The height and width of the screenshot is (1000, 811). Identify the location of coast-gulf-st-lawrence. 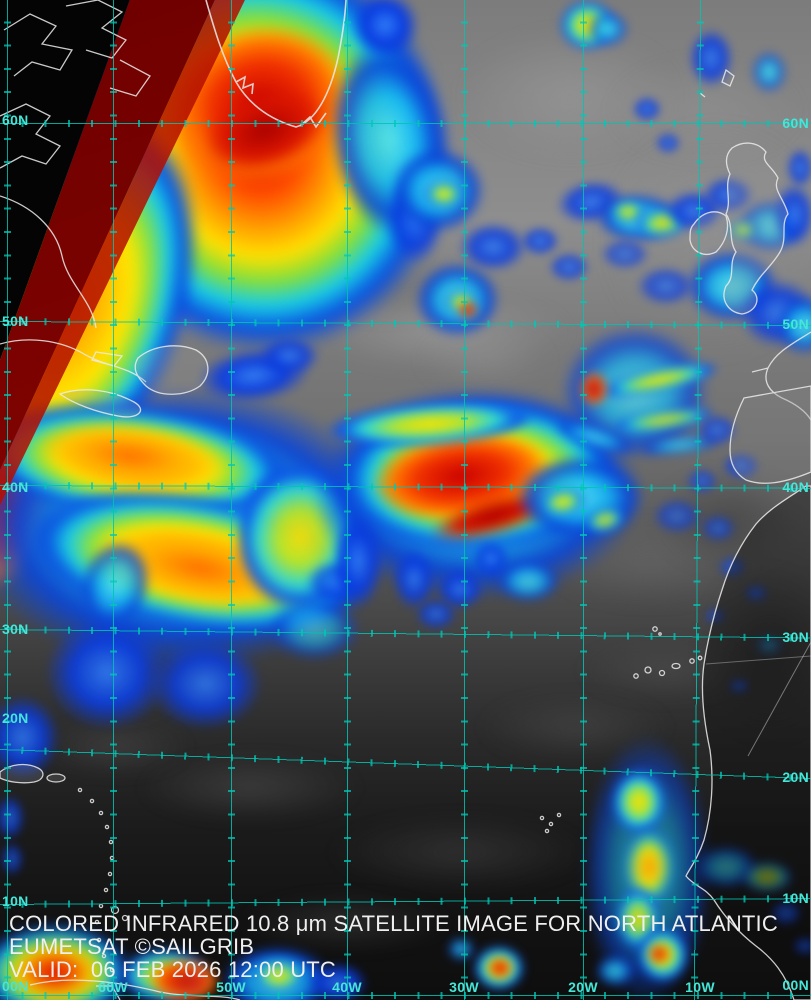
(73, 361).